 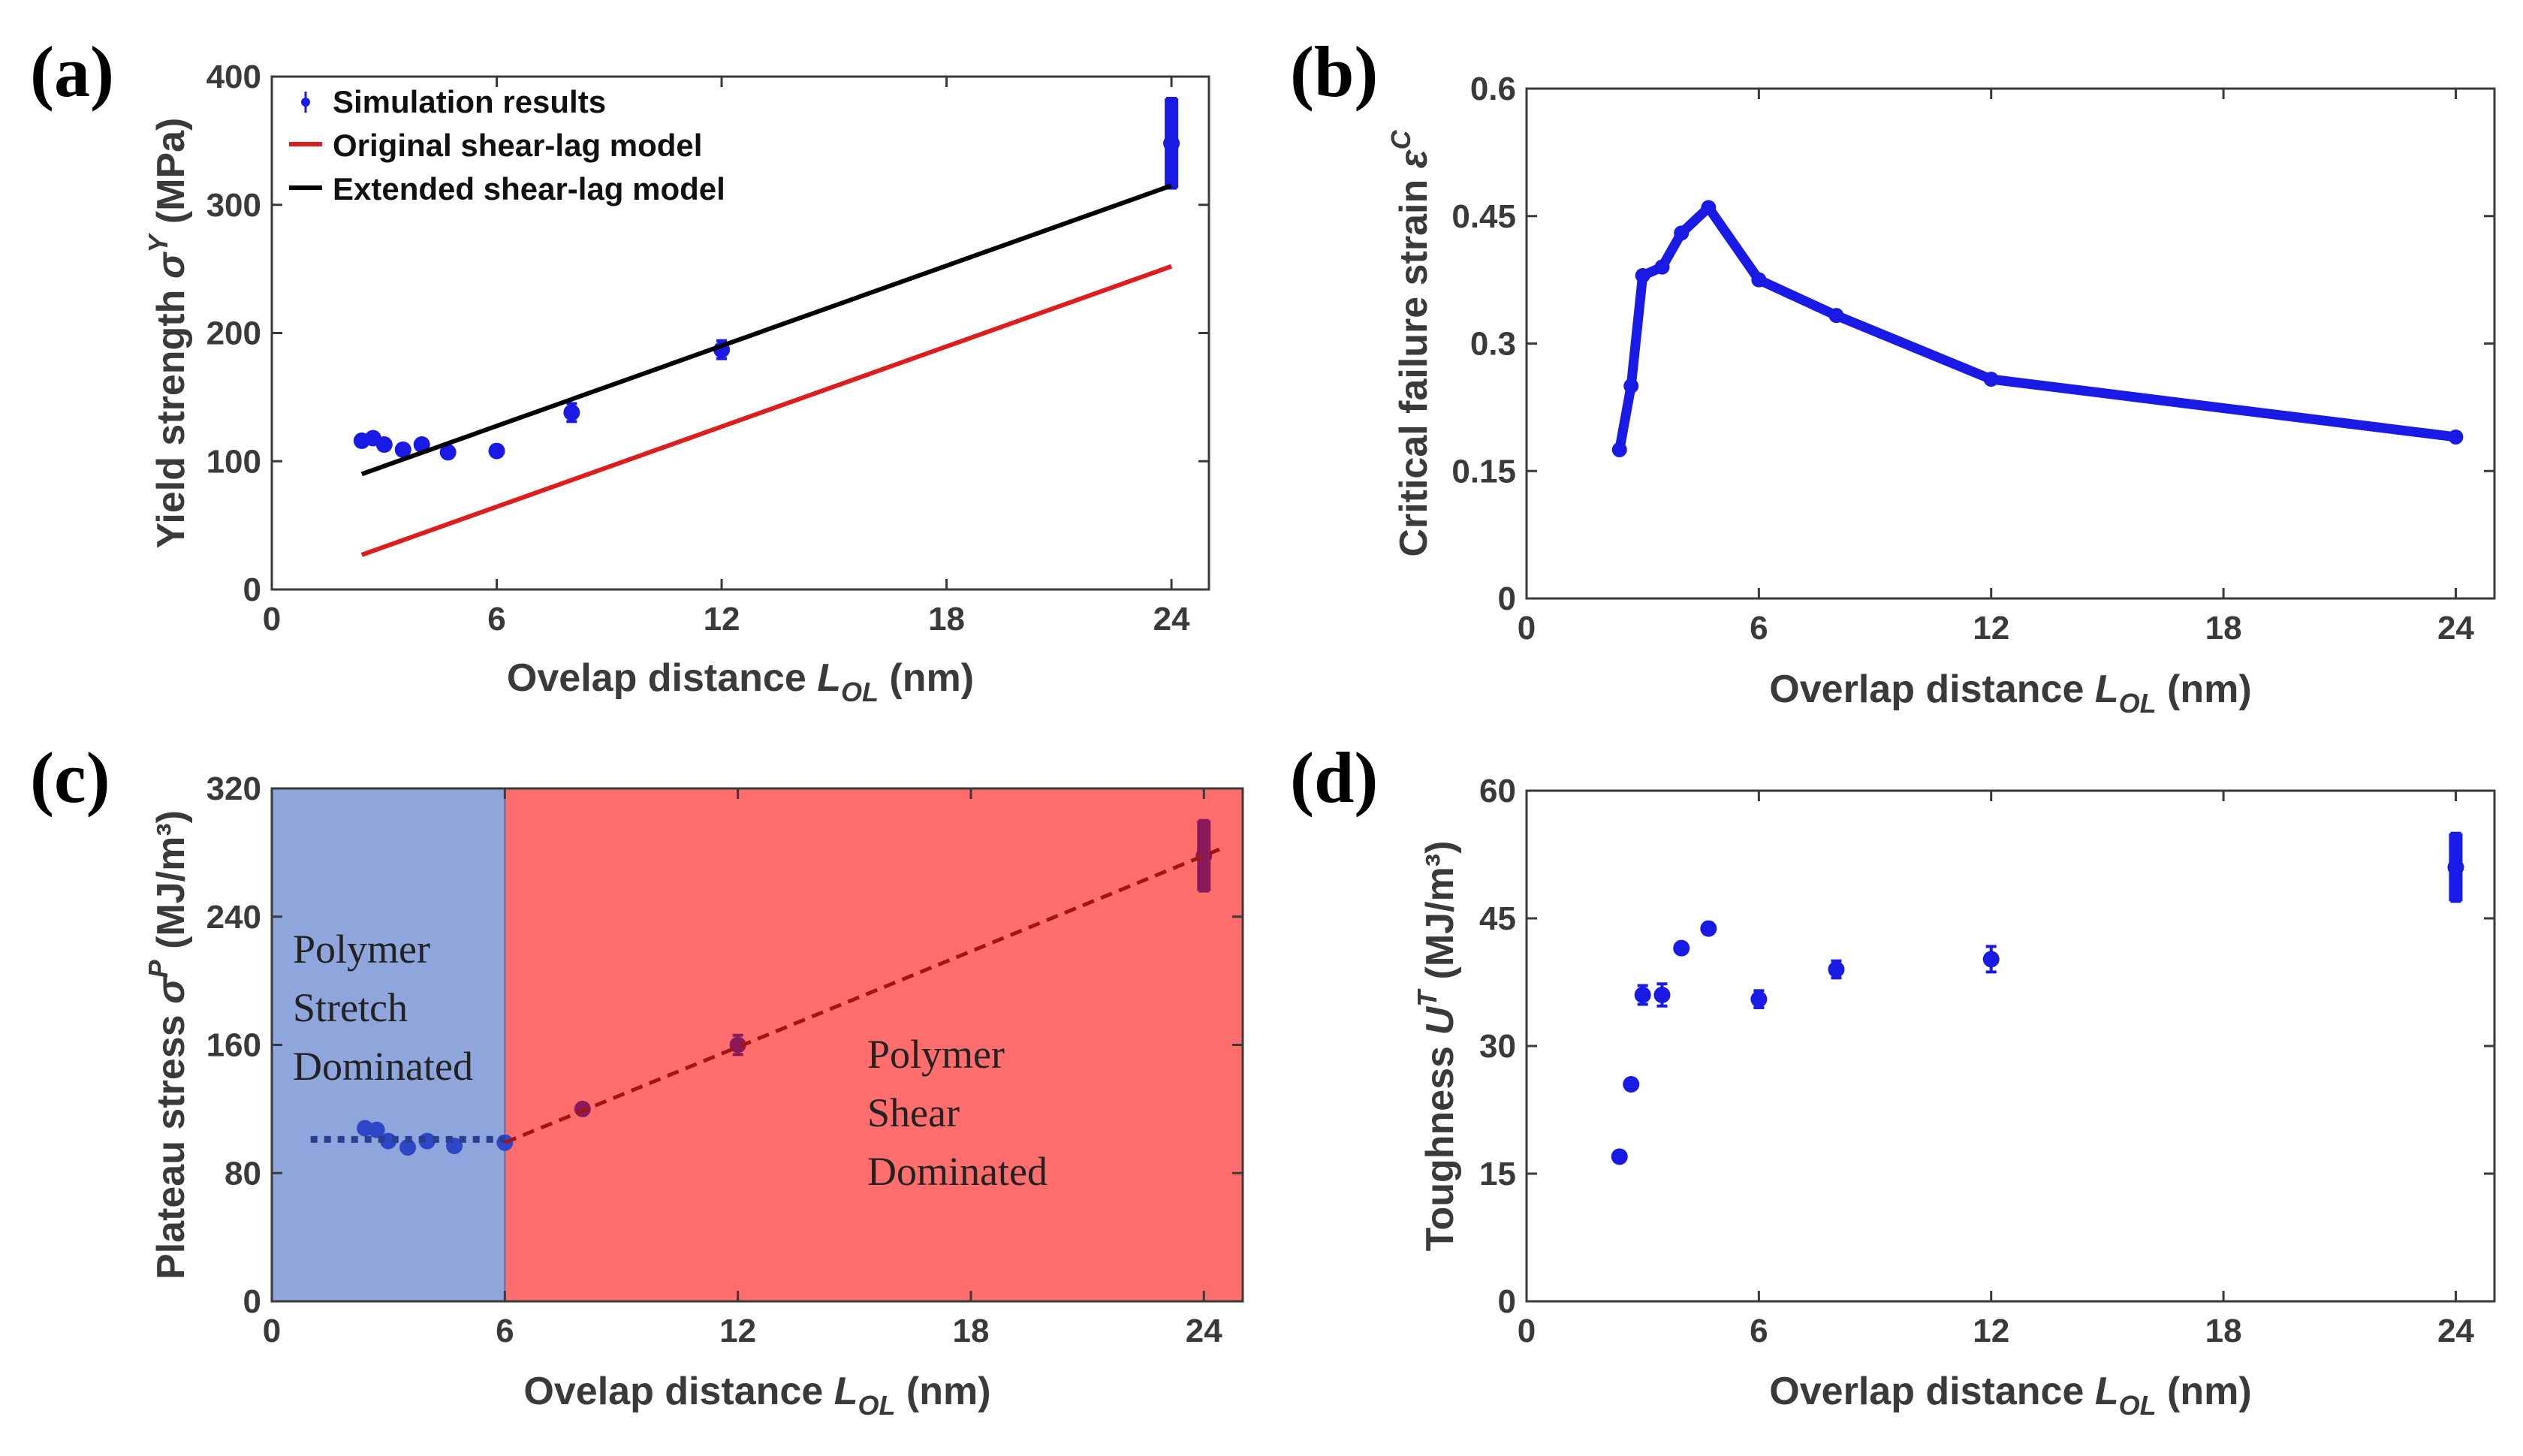 I want to click on panel-letter: (b), so click(x=1334, y=72).